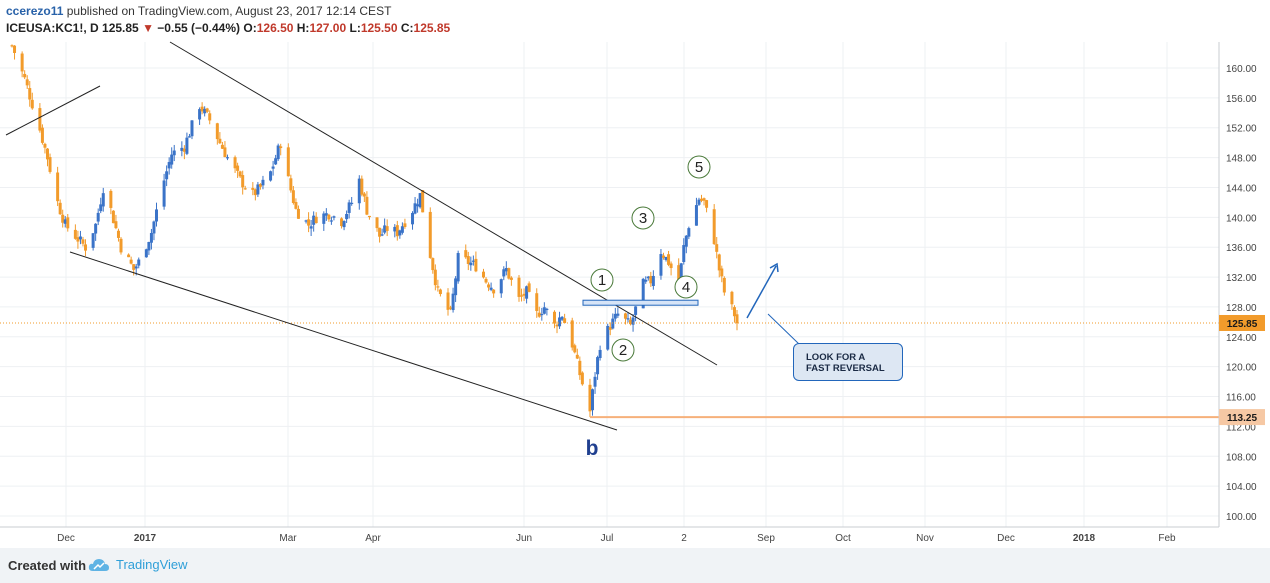  Describe the element at coordinates (1241, 517) in the screenshot. I see `y-tick-label: 100.00` at that location.